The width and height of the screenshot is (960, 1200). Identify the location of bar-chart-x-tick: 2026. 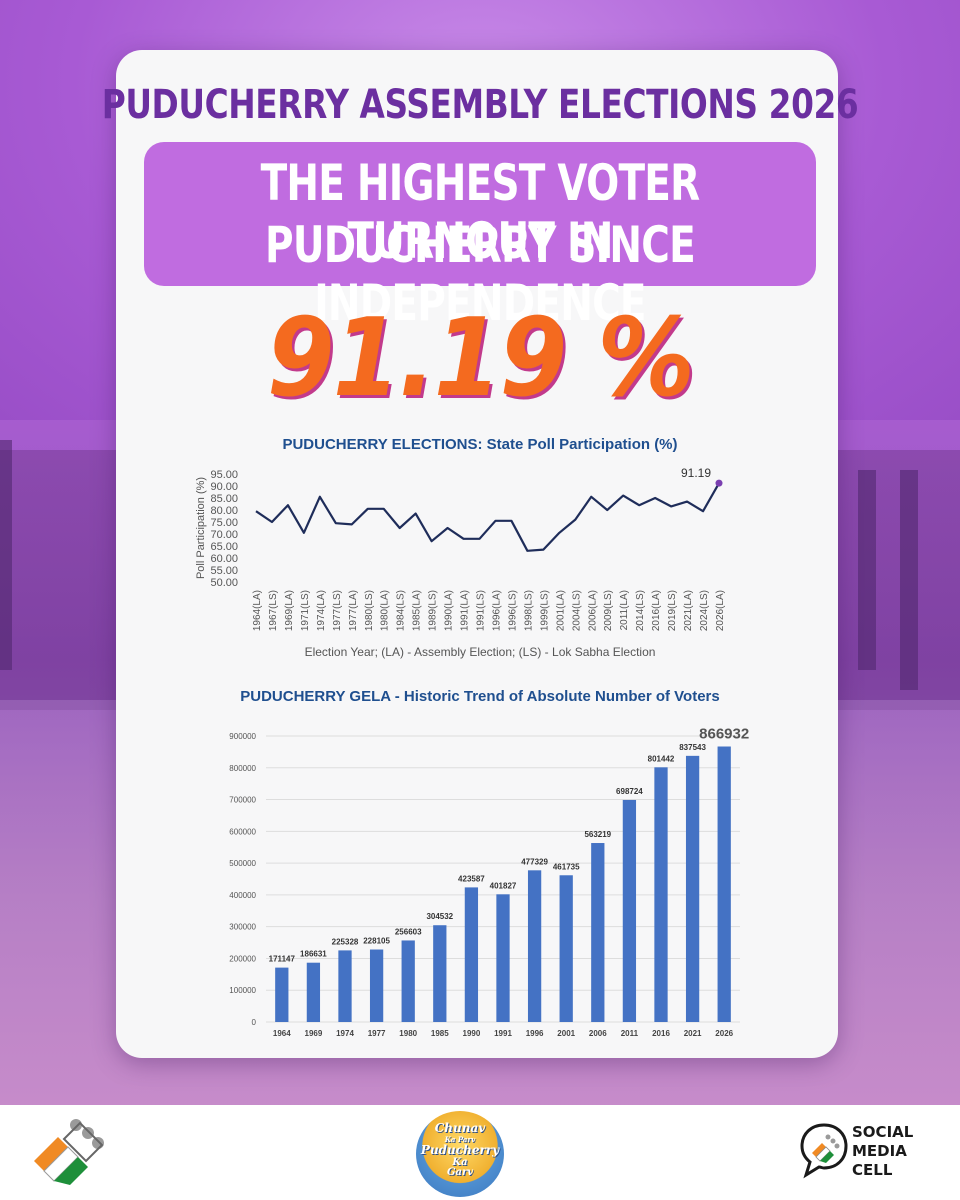
(724, 1033).